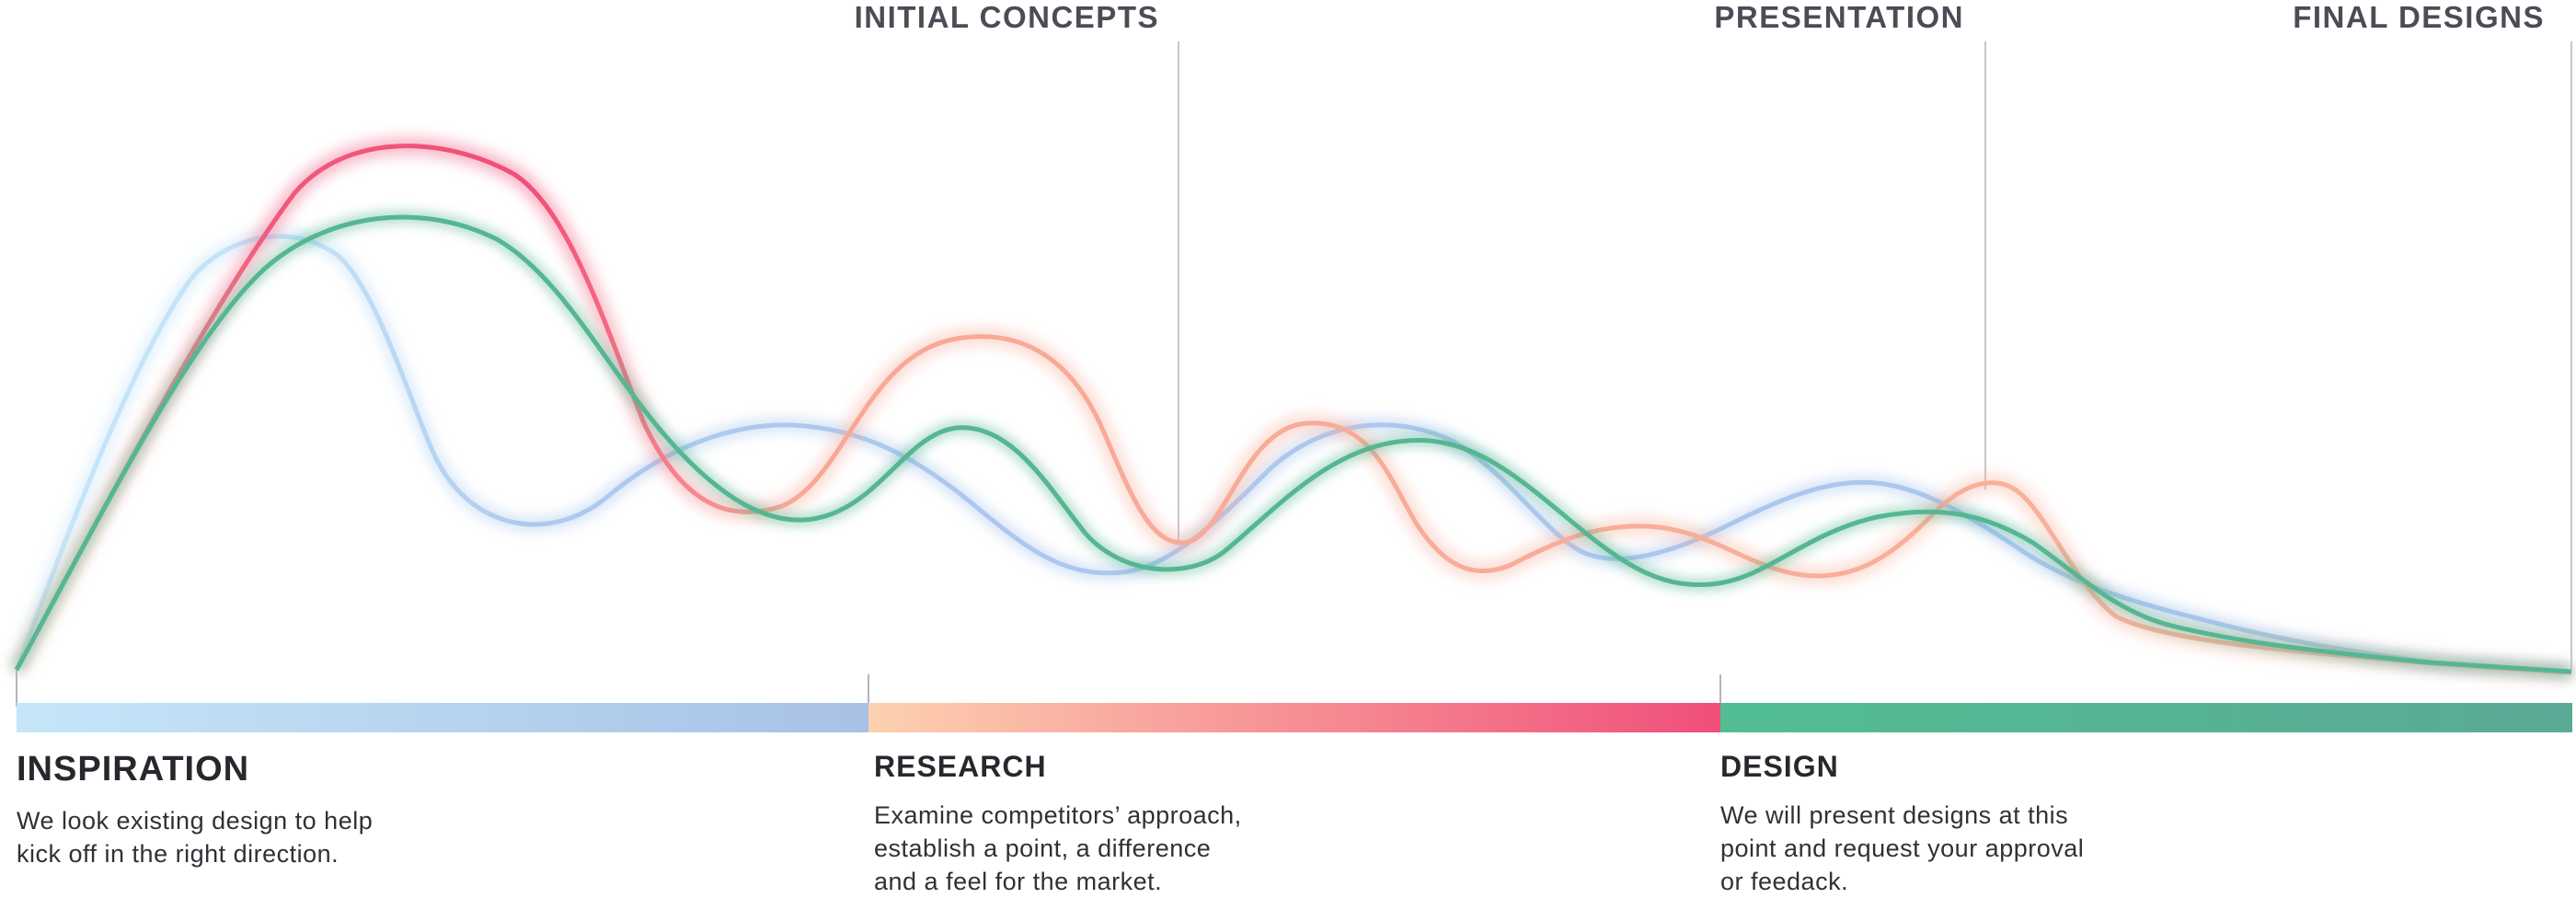 The width and height of the screenshot is (2576, 898). What do you see at coordinates (1043, 848) in the screenshot?
I see `phase-desc-line: establish a point, a difference` at bounding box center [1043, 848].